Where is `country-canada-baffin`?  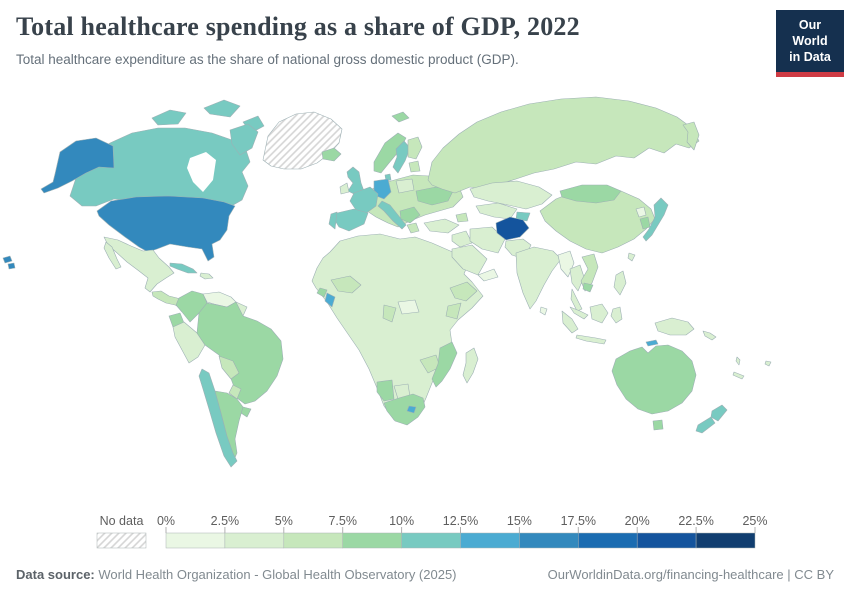 country-canada-baffin is located at coordinates (244, 139).